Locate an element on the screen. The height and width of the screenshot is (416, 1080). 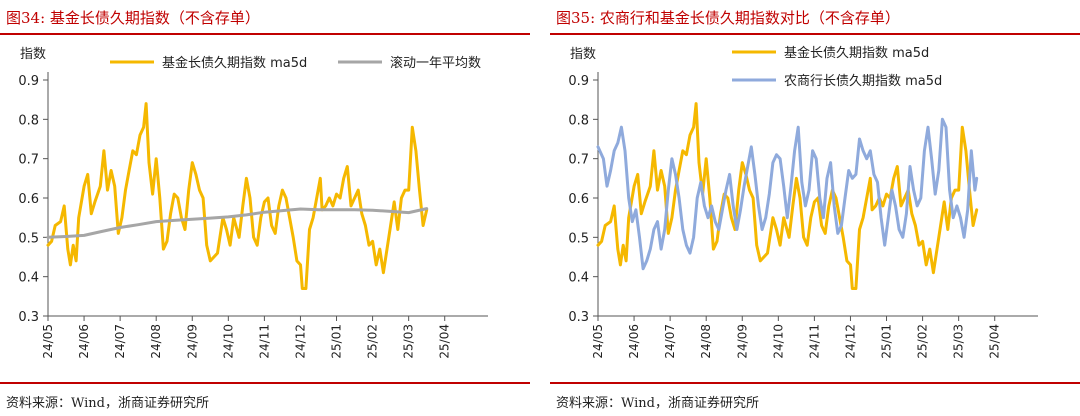
figure-title: 图34: 基金长债久期指数（不含存单） is located at coordinates (133, 18).